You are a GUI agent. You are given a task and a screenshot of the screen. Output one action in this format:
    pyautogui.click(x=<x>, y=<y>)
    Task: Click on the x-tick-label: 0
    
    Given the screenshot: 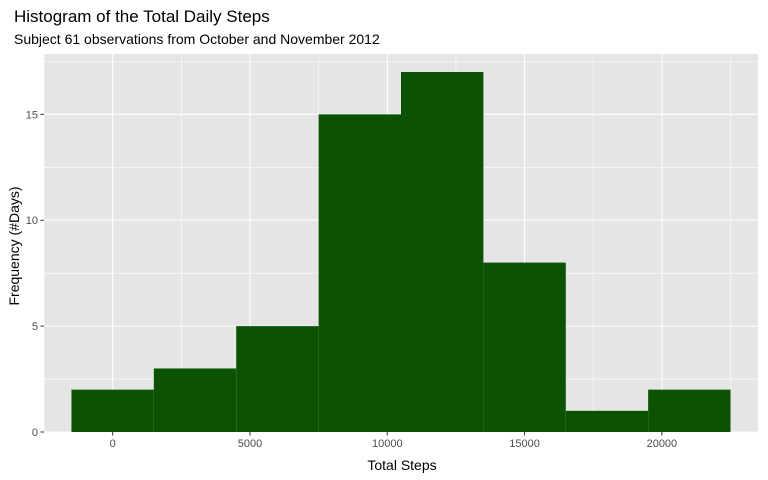 What is the action you would take?
    pyautogui.click(x=113, y=444)
    